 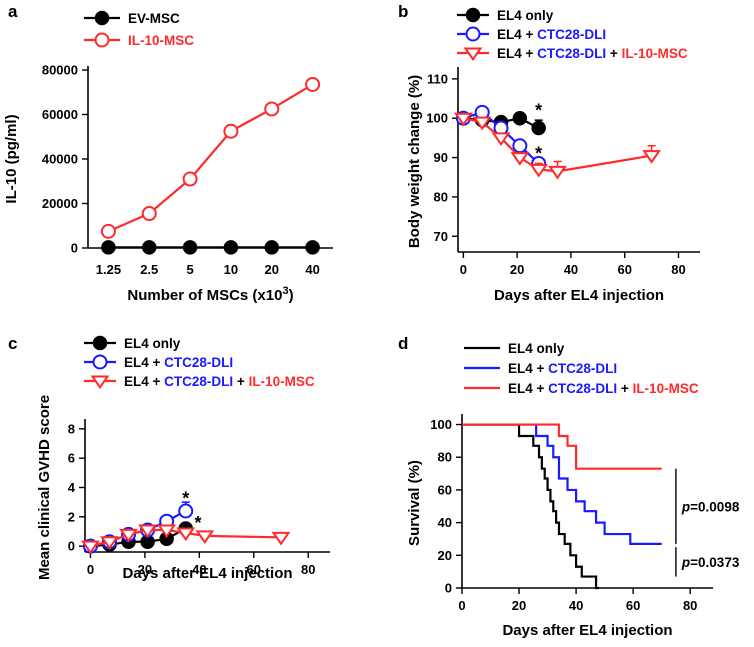 I want to click on y-tick-label: 2, so click(x=71, y=516).